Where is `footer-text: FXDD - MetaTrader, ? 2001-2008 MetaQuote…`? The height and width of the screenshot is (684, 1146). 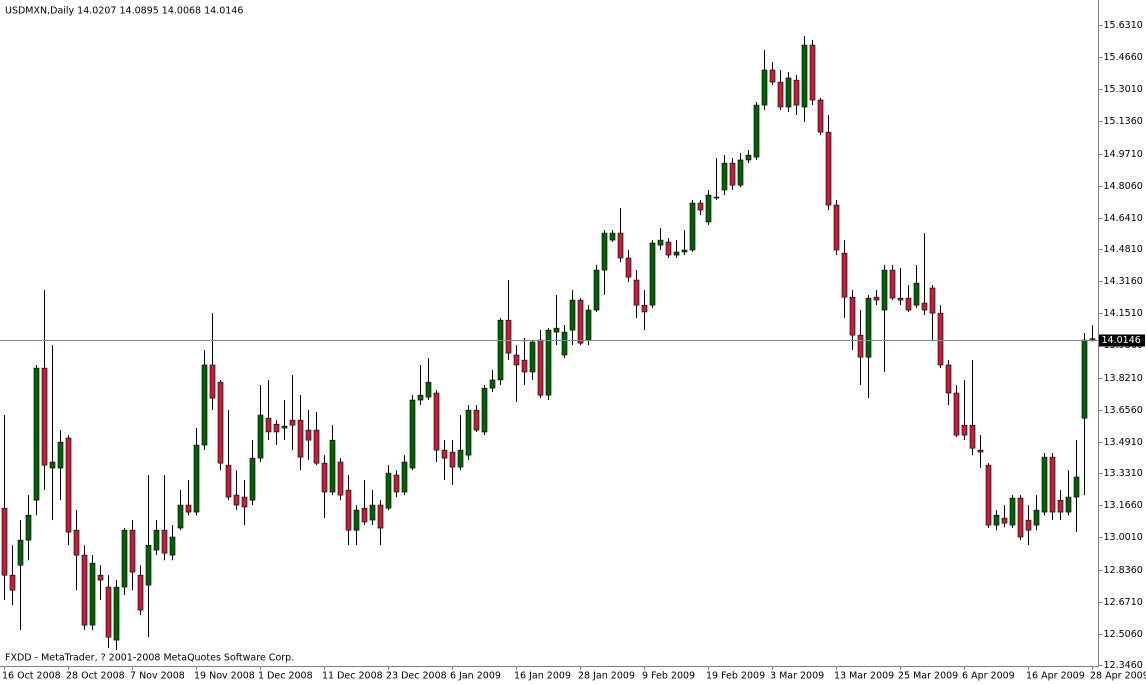
footer-text: FXDD - MetaTrader, ? 2001-2008 MetaQuote… is located at coordinates (149, 658).